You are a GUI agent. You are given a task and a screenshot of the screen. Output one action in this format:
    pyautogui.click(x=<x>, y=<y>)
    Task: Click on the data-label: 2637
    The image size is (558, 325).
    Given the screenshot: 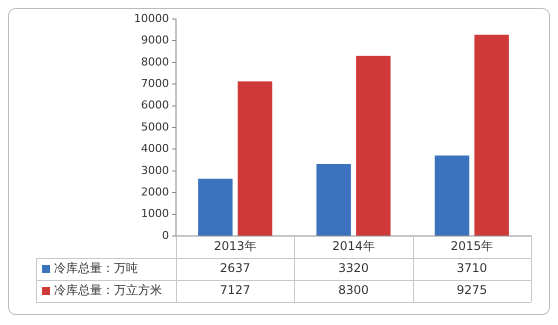 What is the action you would take?
    pyautogui.click(x=235, y=268)
    